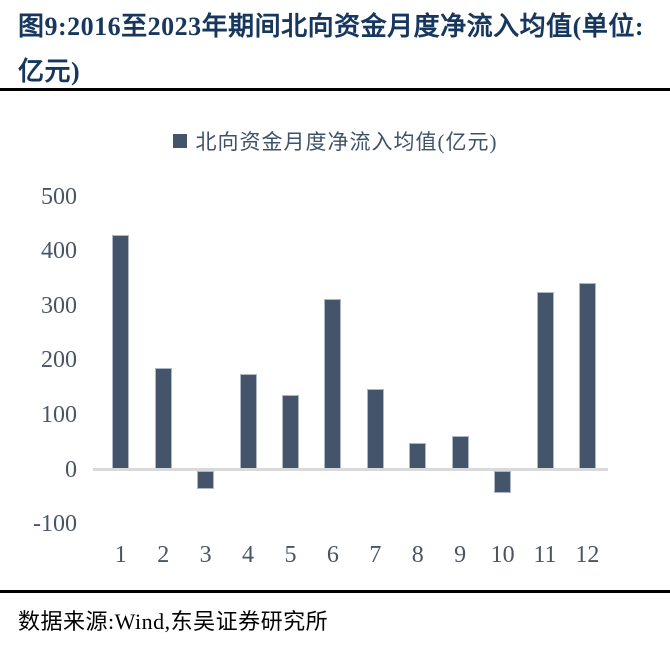  Describe the element at coordinates (545, 555) in the screenshot. I see `x-tick-label: 11` at that location.